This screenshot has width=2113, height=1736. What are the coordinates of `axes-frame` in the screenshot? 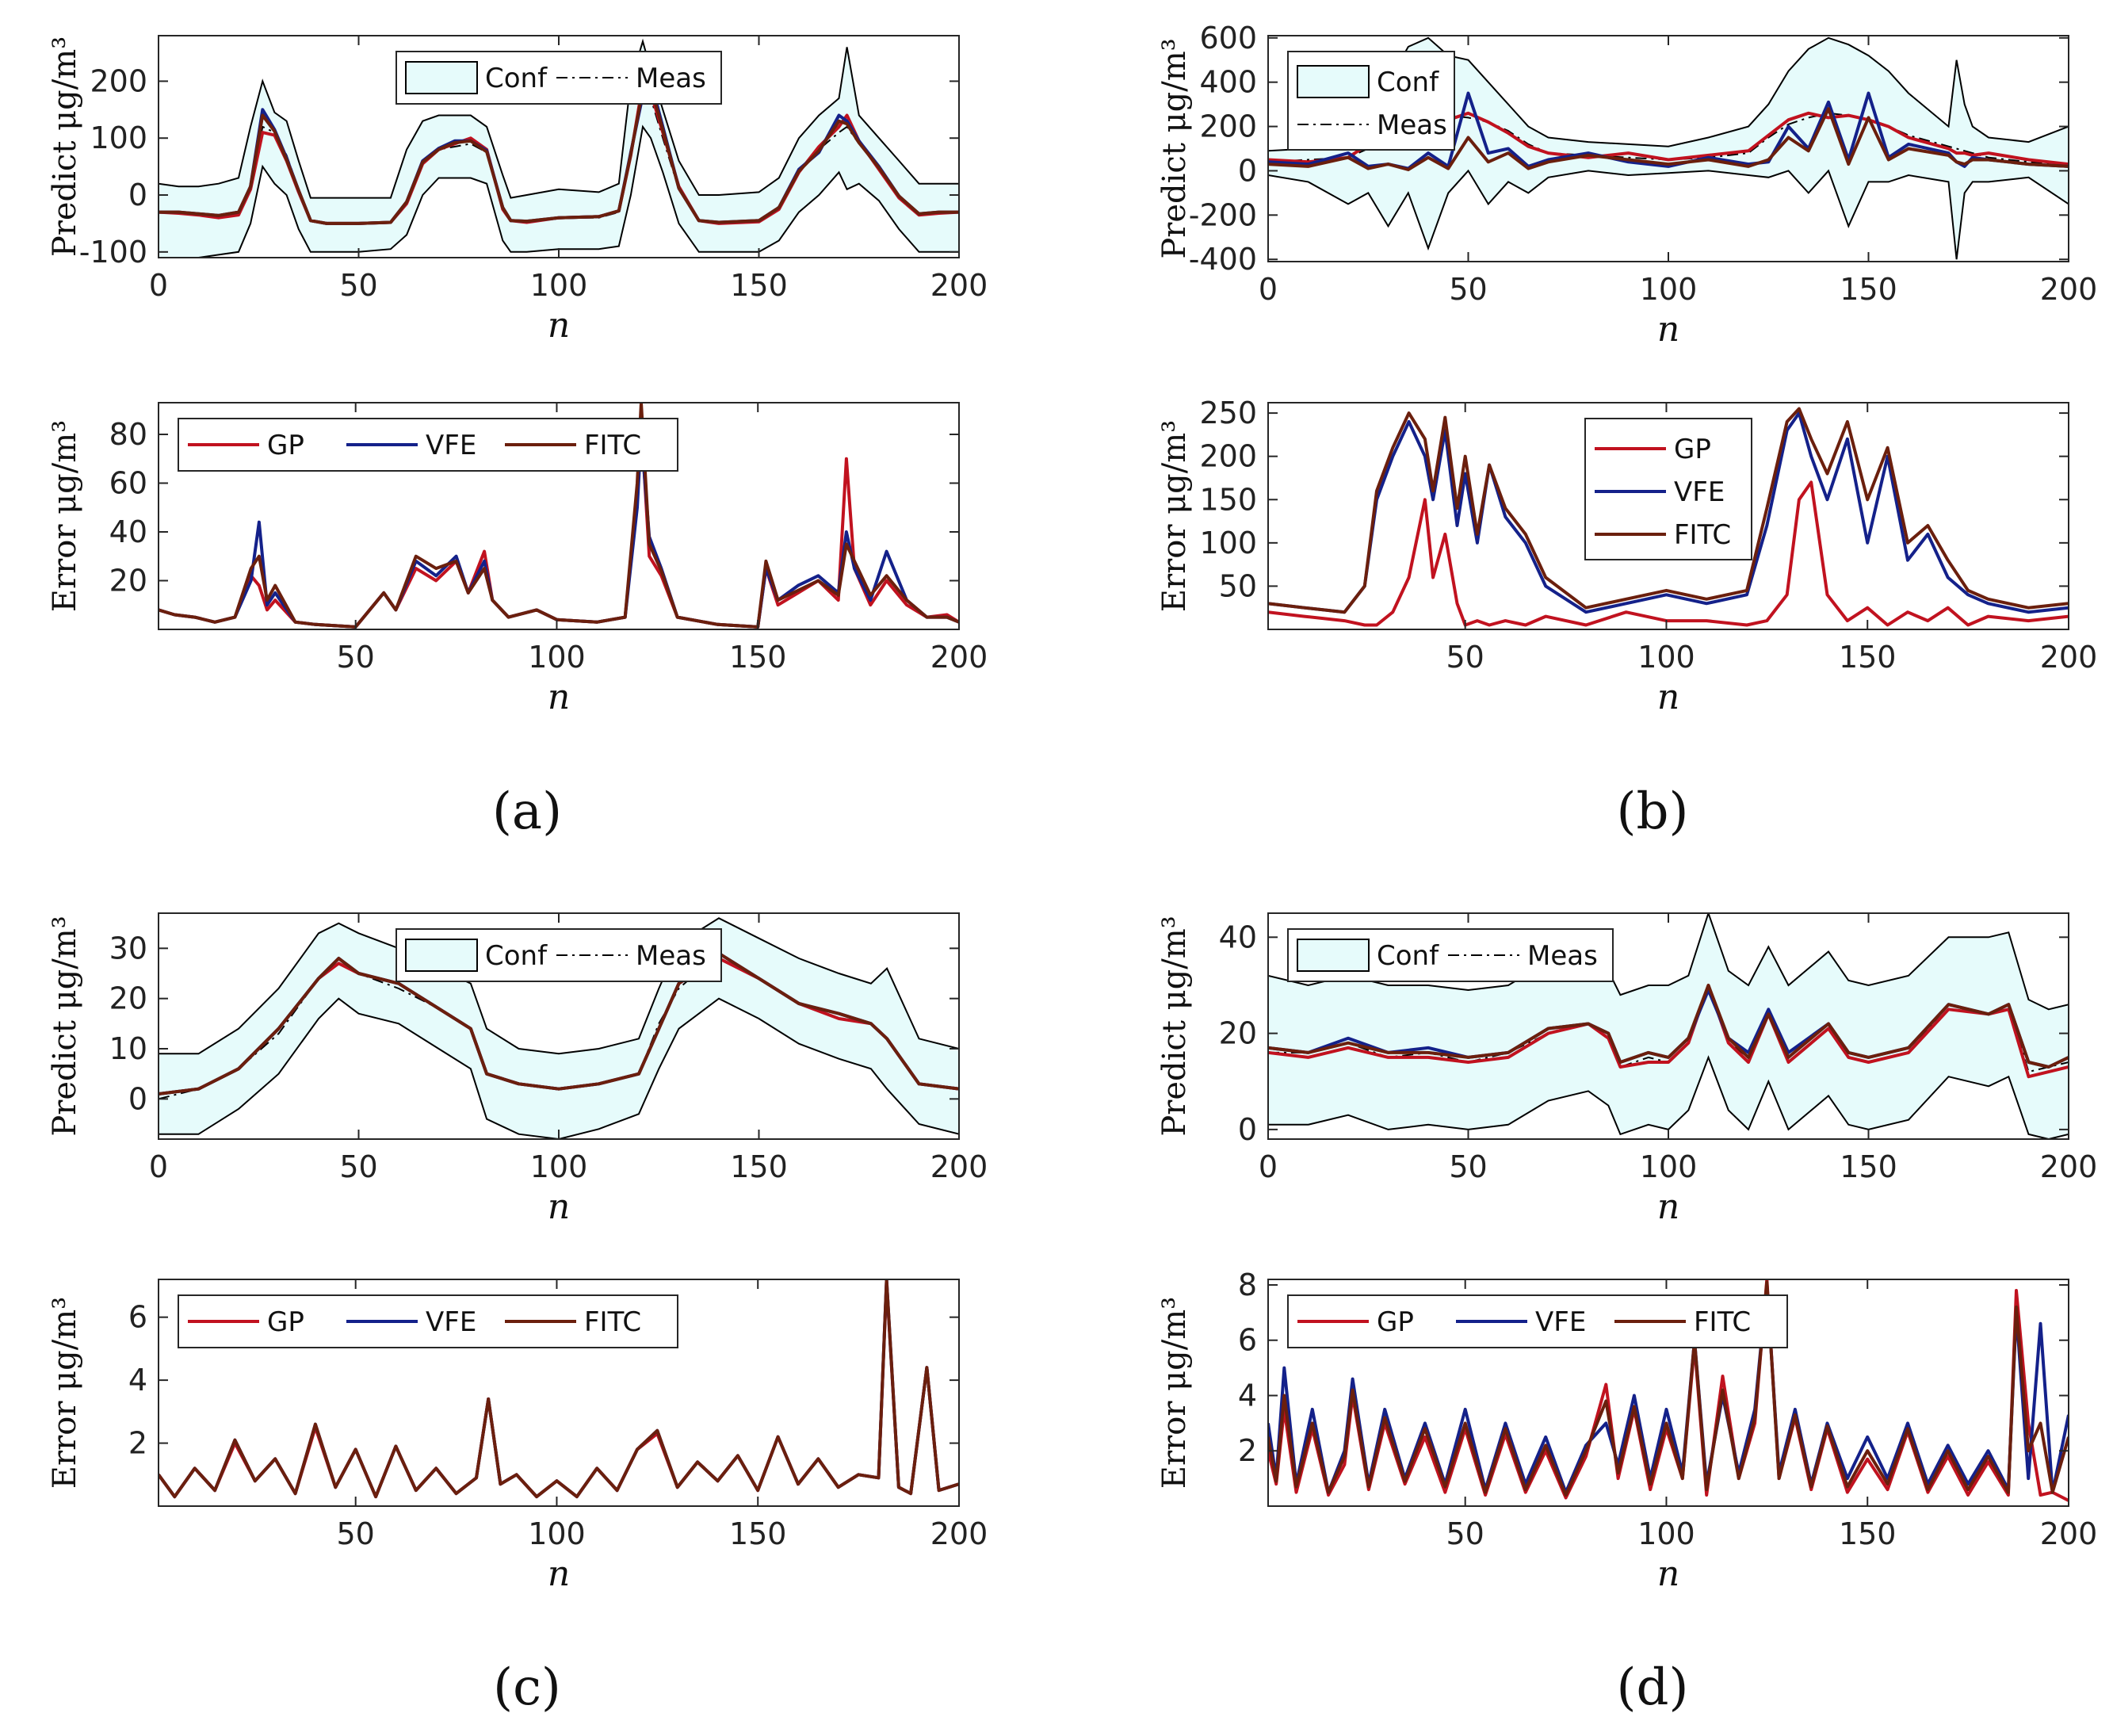 It's located at (1668, 516).